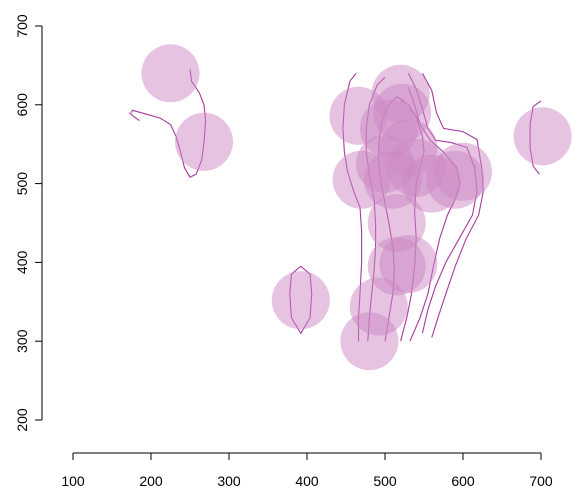 This screenshot has width=580, height=498. What do you see at coordinates (307, 481) in the screenshot?
I see `x-tick-label: 400` at bounding box center [307, 481].